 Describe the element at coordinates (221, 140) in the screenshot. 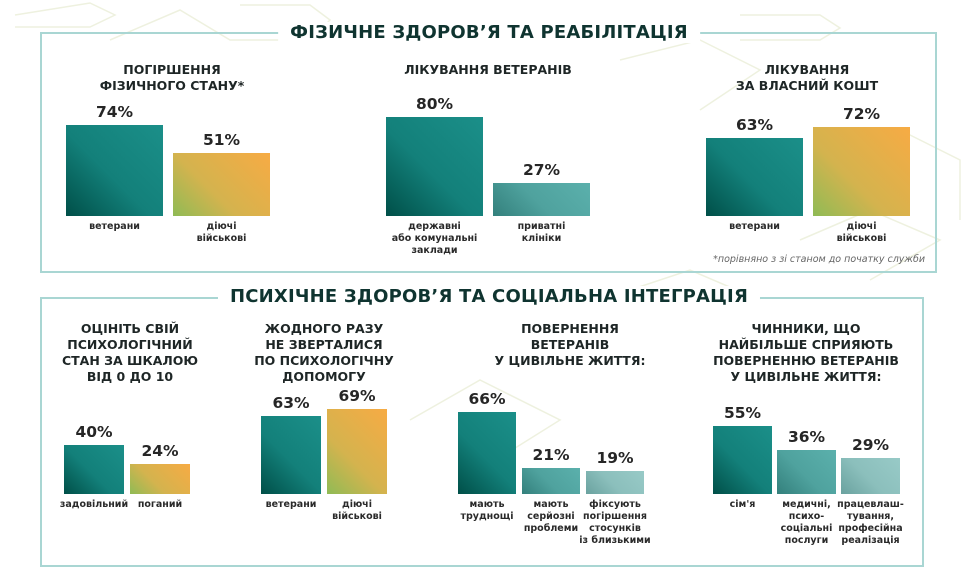

I see `bar-value-label: 51%` at that location.